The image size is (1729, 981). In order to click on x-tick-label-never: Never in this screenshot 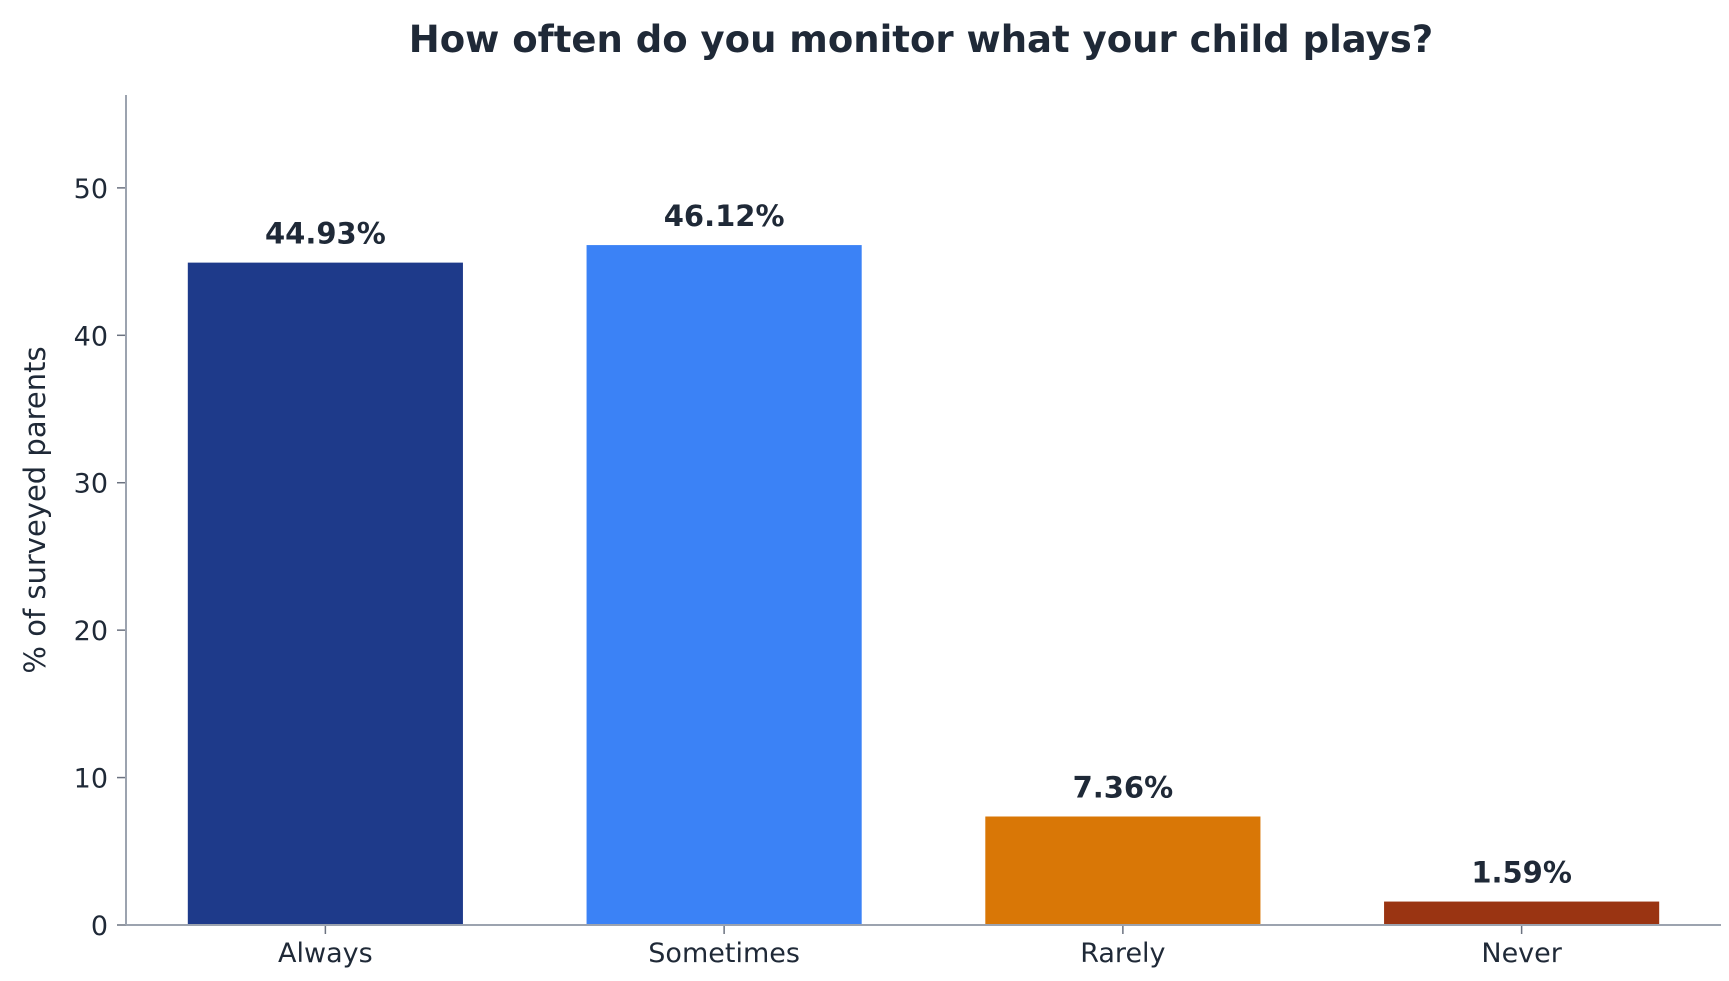, I will do `click(1521, 953)`.